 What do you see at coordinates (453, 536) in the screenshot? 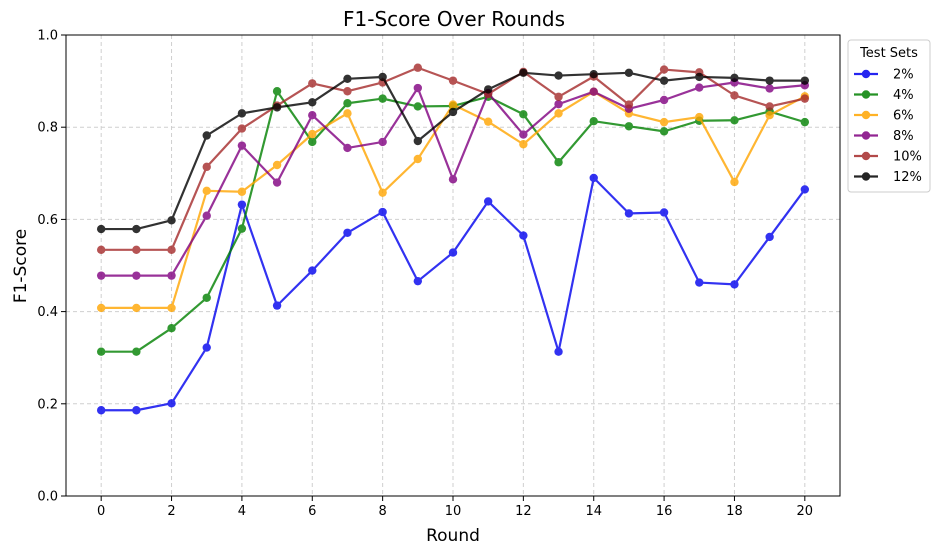
I see `x-axis-label: Round` at bounding box center [453, 536].